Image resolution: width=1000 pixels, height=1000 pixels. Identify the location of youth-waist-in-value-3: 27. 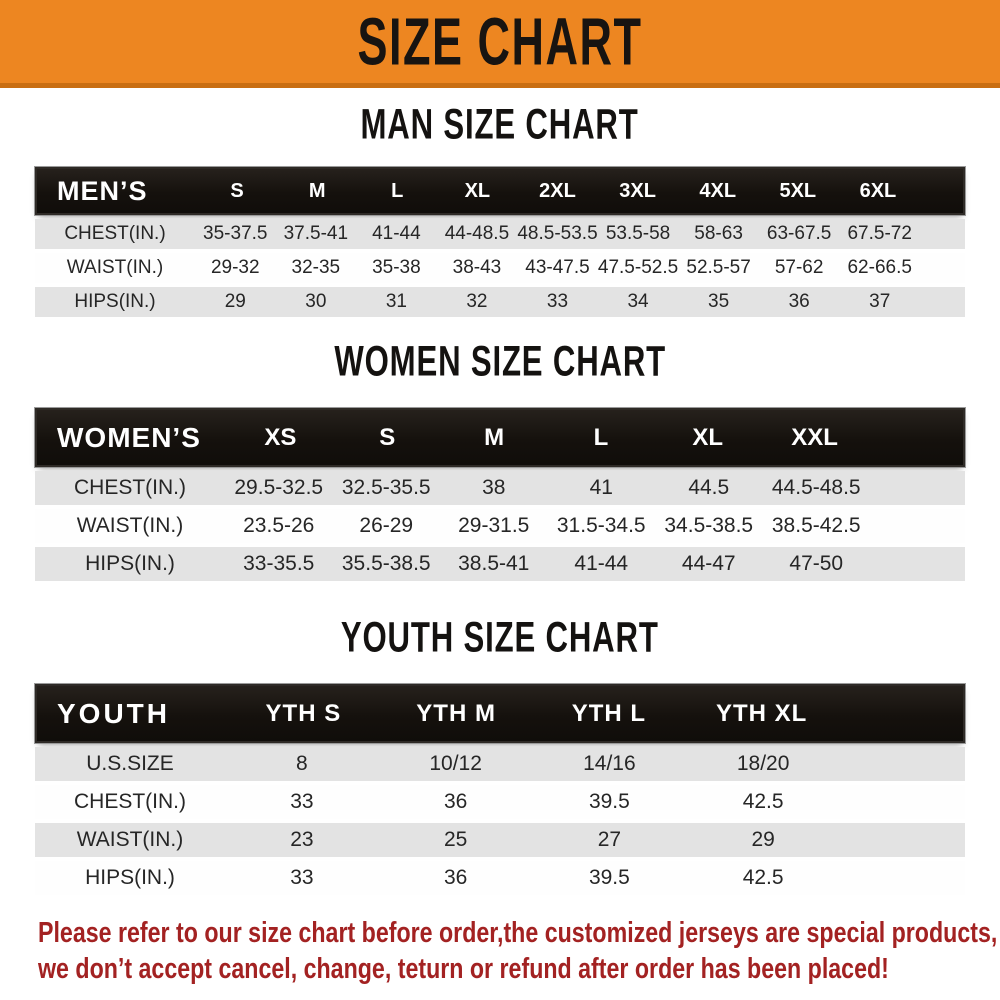
(609, 839).